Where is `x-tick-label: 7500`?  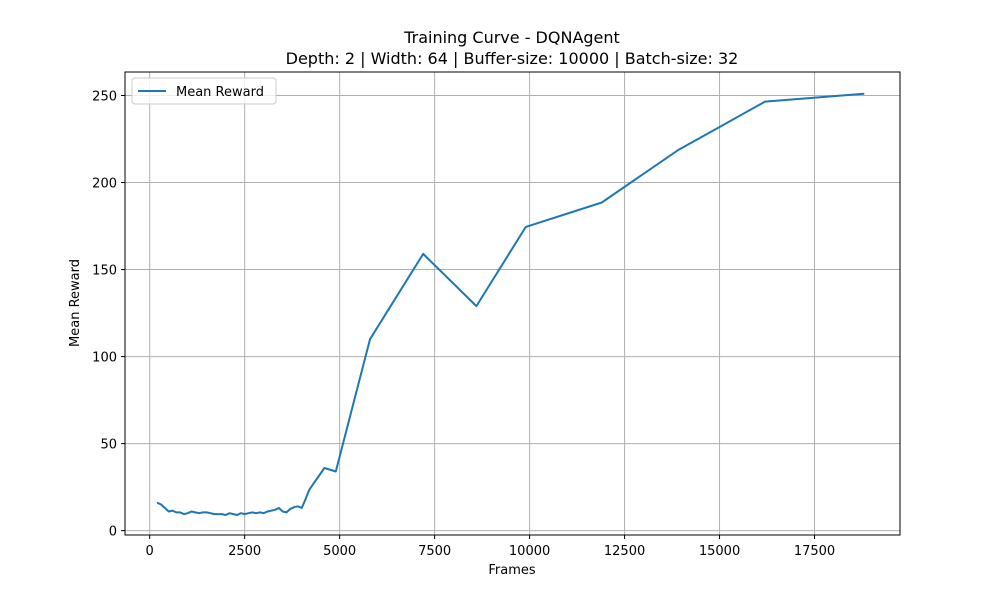 x-tick-label: 7500 is located at coordinates (434, 551).